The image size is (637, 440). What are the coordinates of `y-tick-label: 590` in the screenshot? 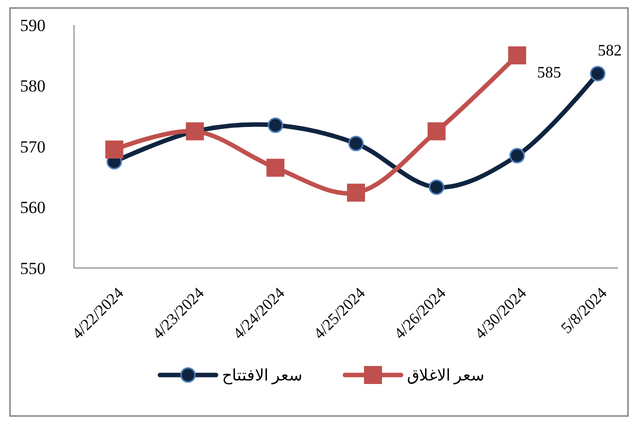 It's located at (33, 25).